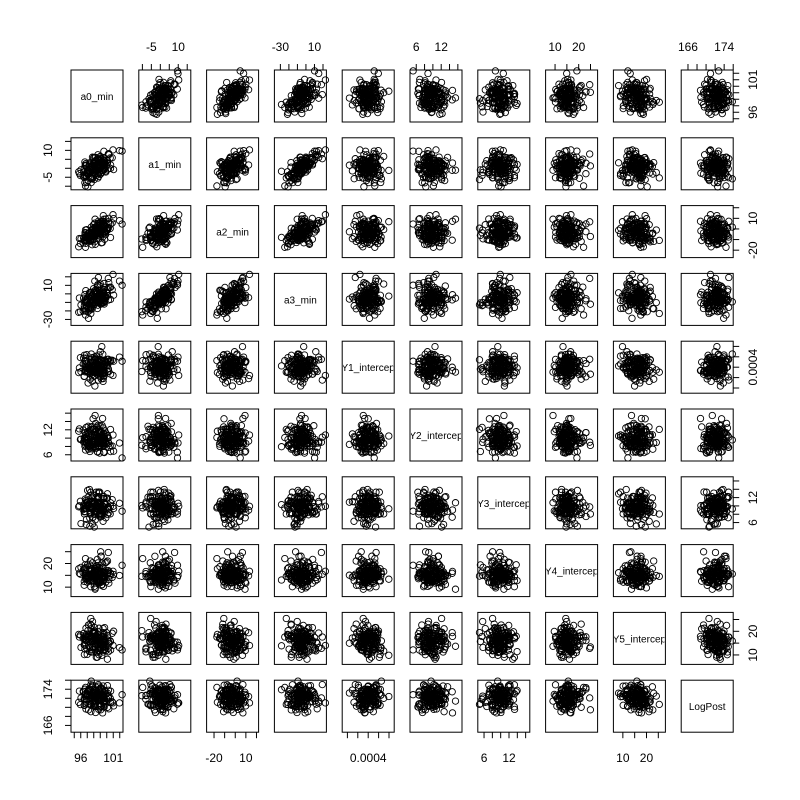  I want to click on diagonal-label: a0_min, so click(97, 97).